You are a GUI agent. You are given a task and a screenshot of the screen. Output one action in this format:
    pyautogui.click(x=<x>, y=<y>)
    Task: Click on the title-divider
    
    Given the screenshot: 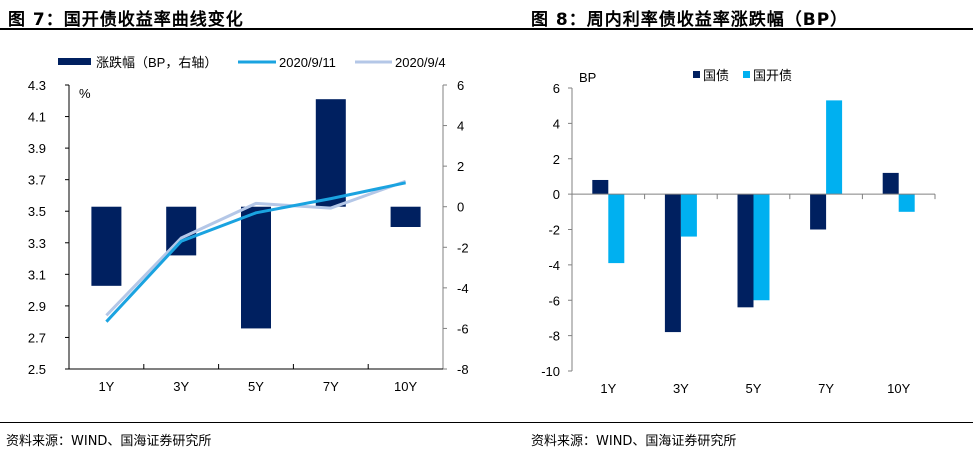 What is the action you would take?
    pyautogui.click(x=486, y=29)
    